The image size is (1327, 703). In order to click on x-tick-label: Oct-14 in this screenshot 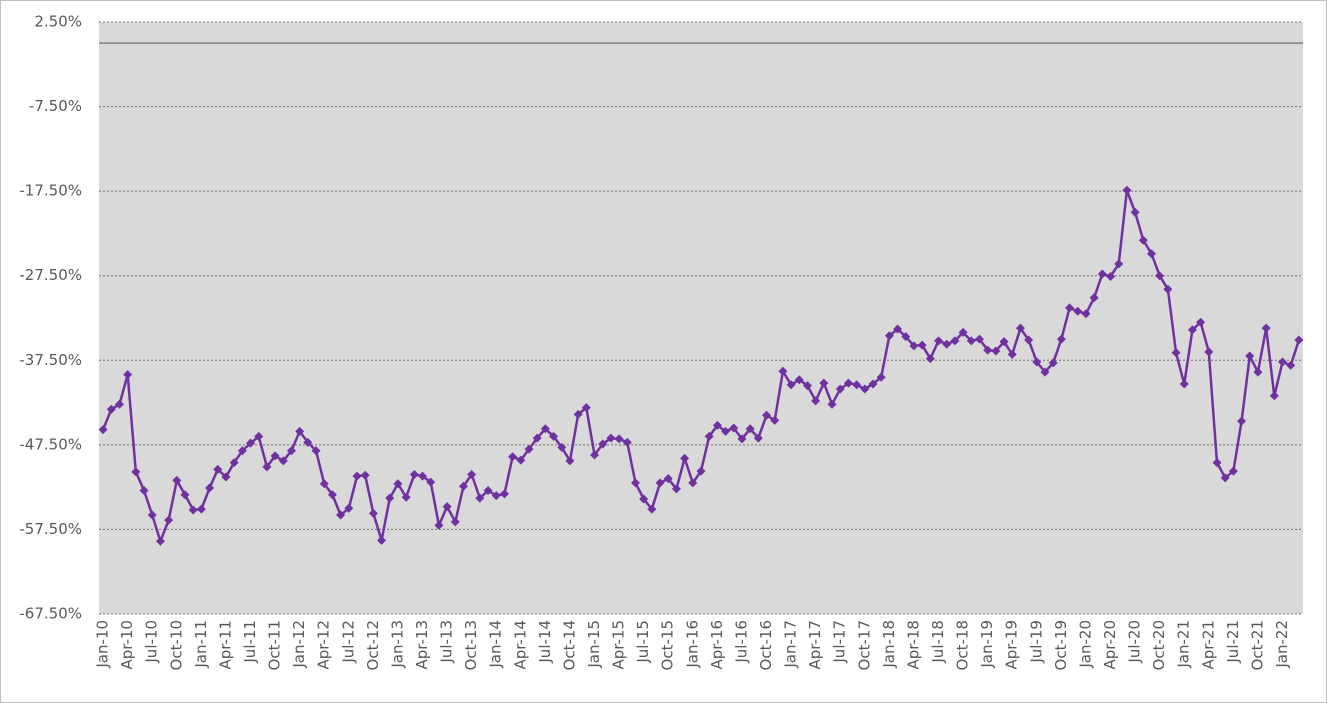, I will do `click(569, 645)`.